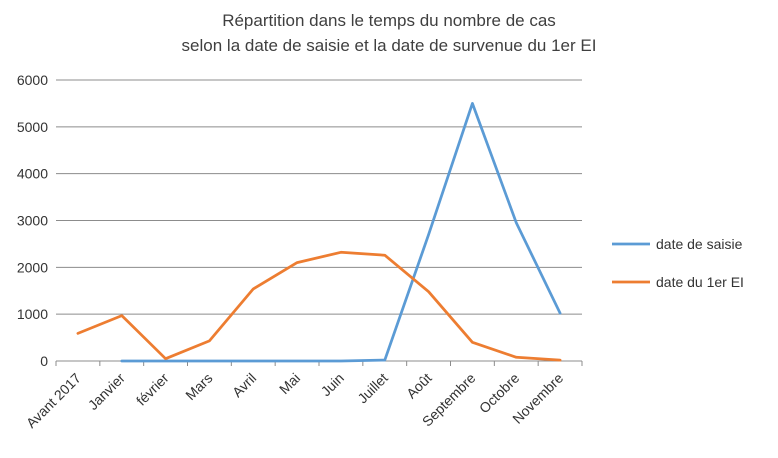 The height and width of the screenshot is (458, 778). What do you see at coordinates (32, 80) in the screenshot?
I see `y-tick-label: 6000` at bounding box center [32, 80].